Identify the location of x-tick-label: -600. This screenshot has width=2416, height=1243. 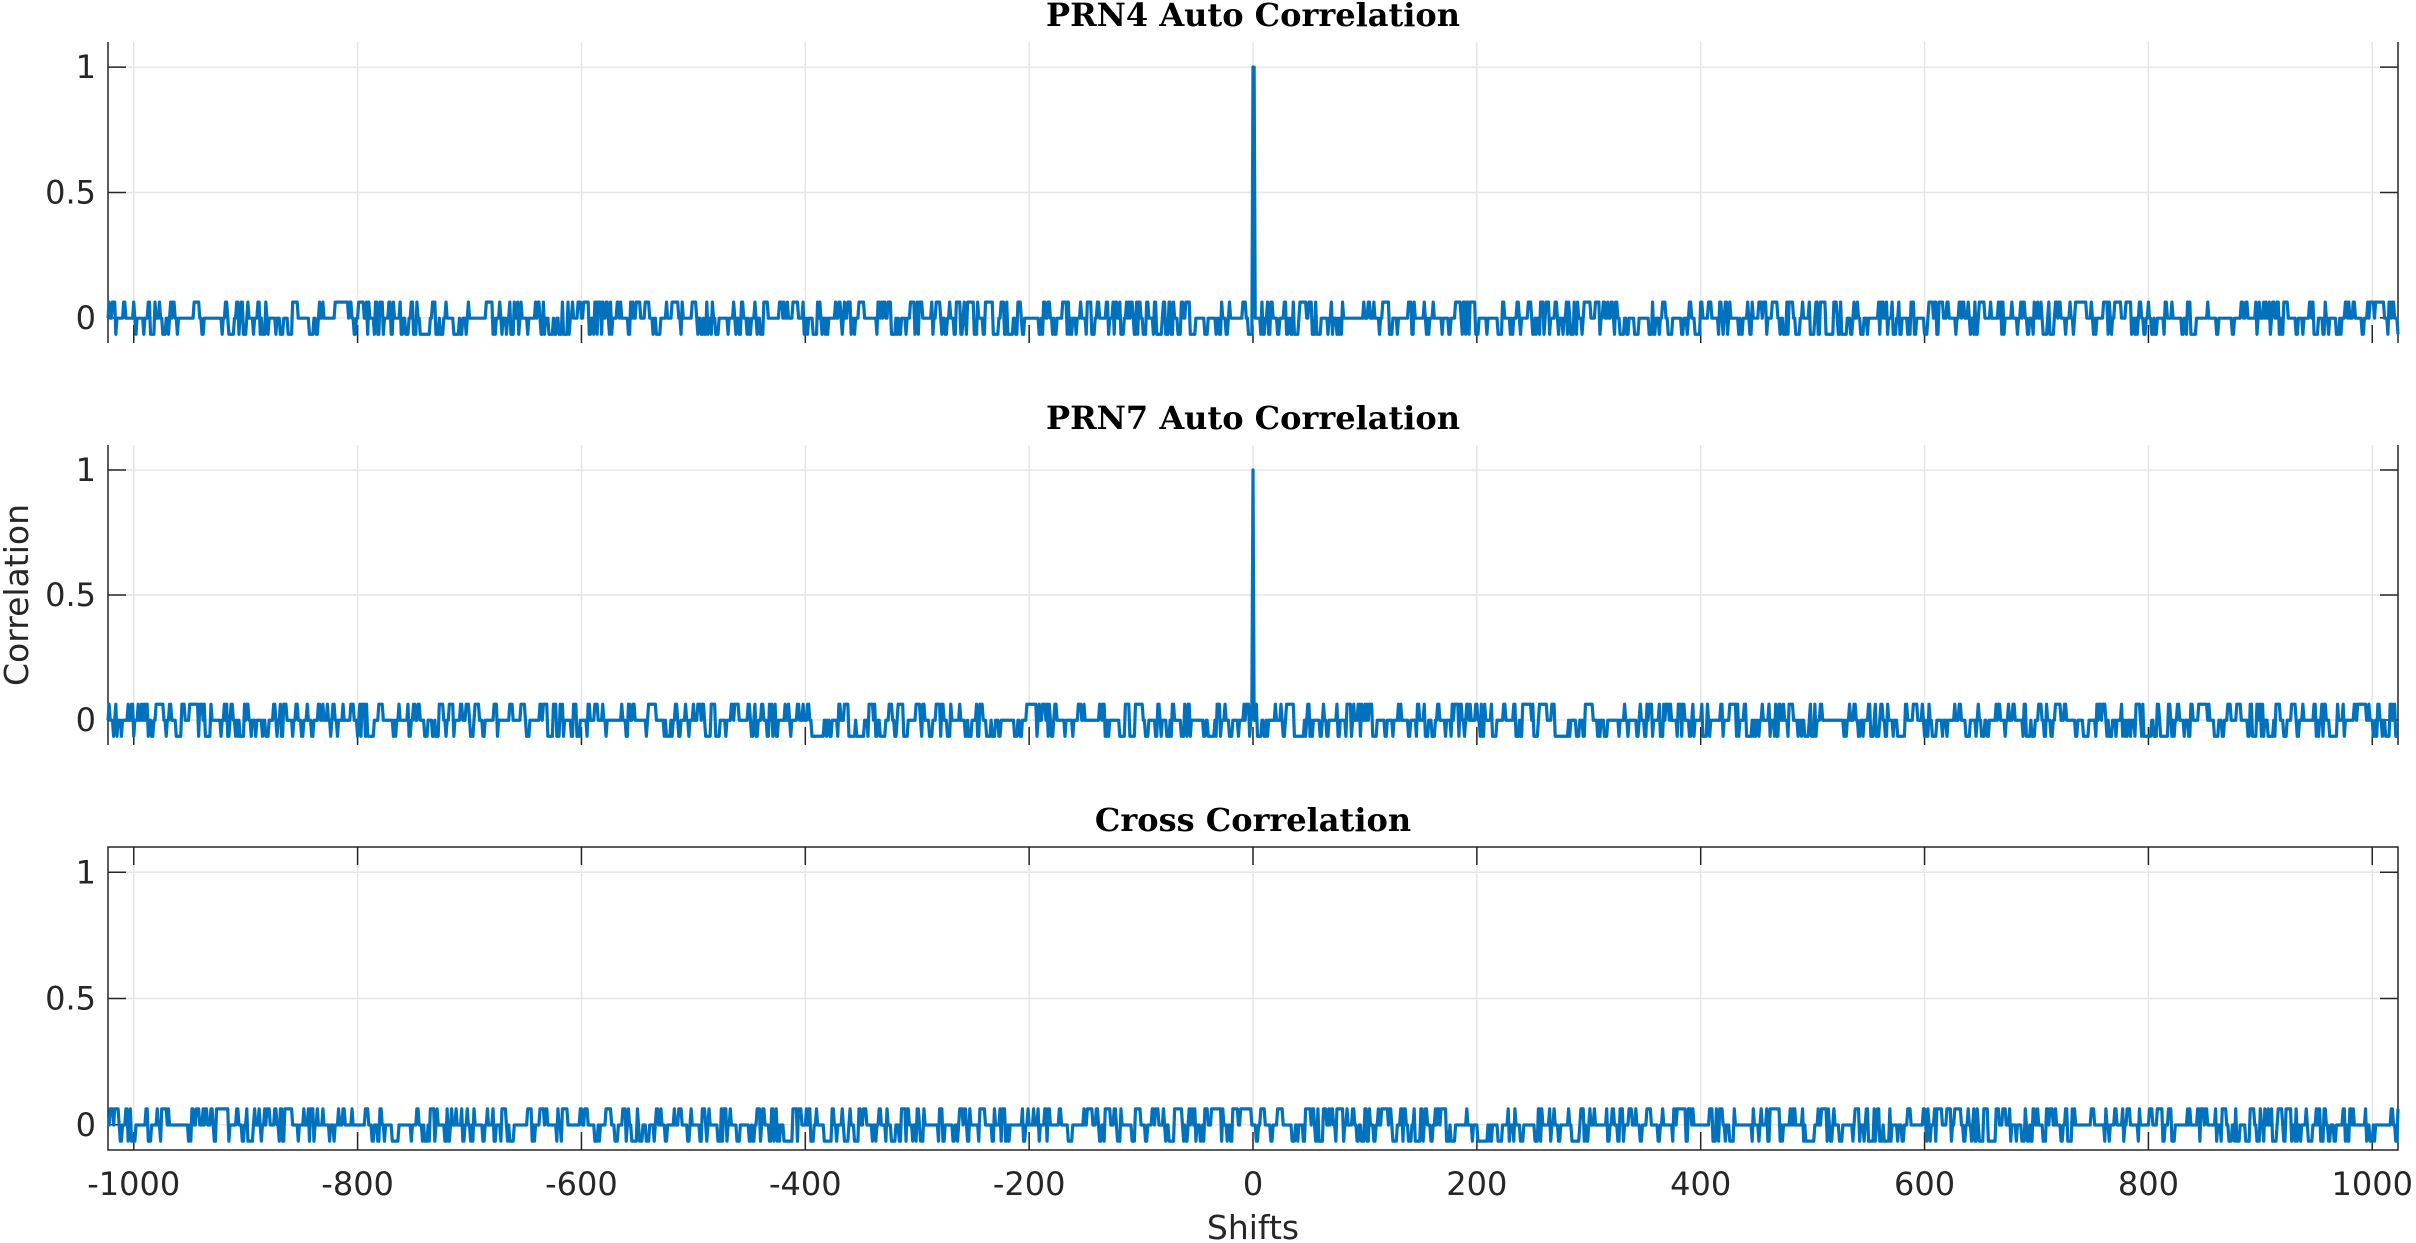
(581, 1184).